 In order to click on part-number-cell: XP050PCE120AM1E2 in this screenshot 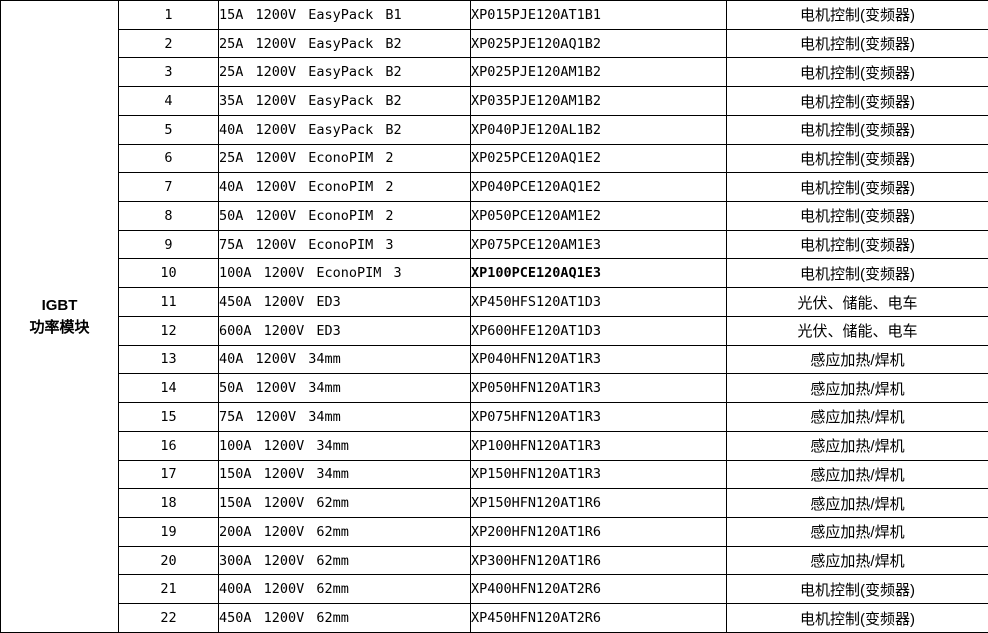, I will do `click(598, 216)`.